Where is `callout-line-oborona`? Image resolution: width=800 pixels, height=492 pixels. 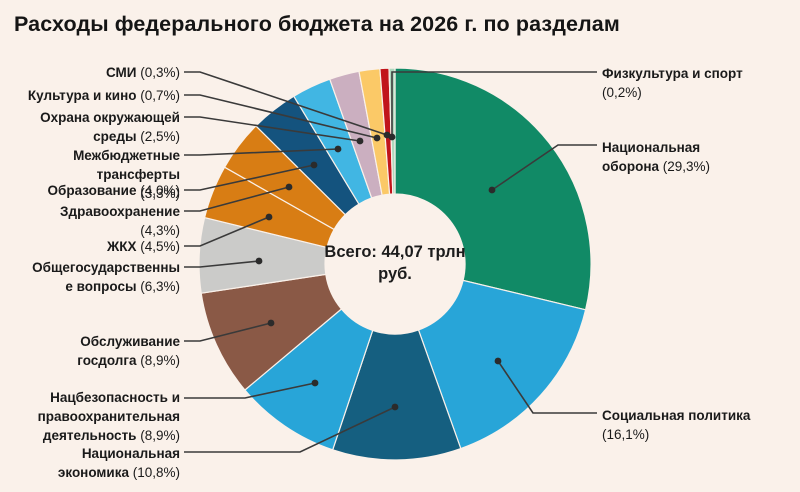 callout-line-oborona is located at coordinates (544, 167).